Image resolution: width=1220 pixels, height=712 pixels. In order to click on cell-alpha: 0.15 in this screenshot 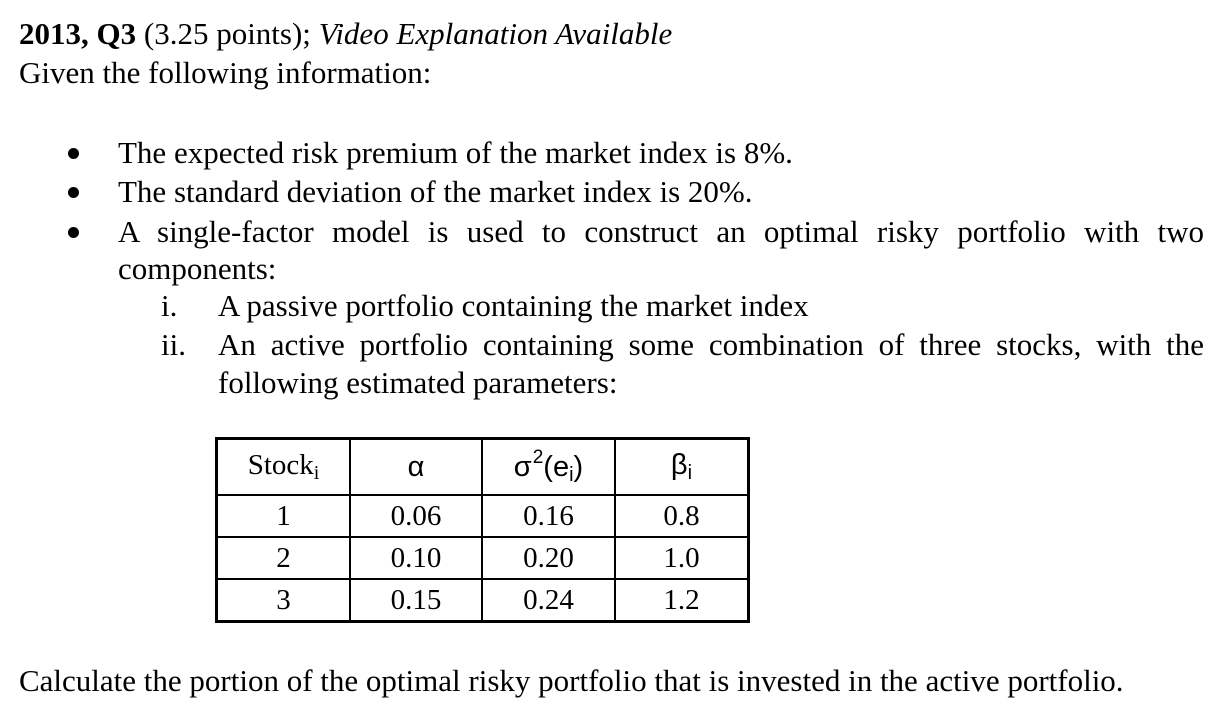, I will do `click(416, 600)`.